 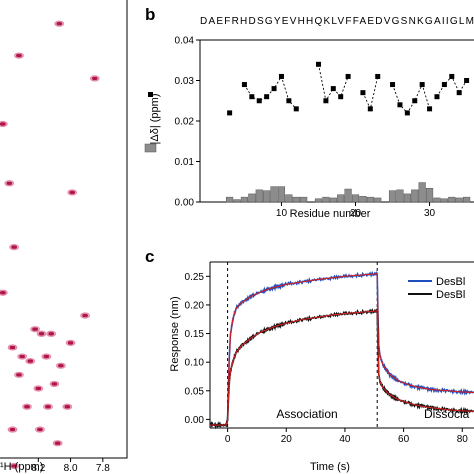 I want to click on legend-label-2: DesBl, so click(x=450, y=295).